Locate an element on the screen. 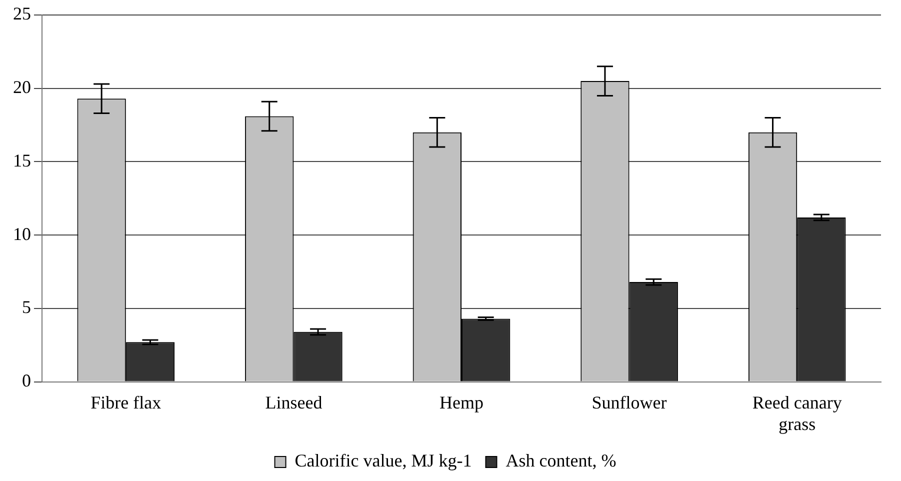 This screenshot has height=481, width=901. legend-label: Ash content, % is located at coordinates (561, 460).